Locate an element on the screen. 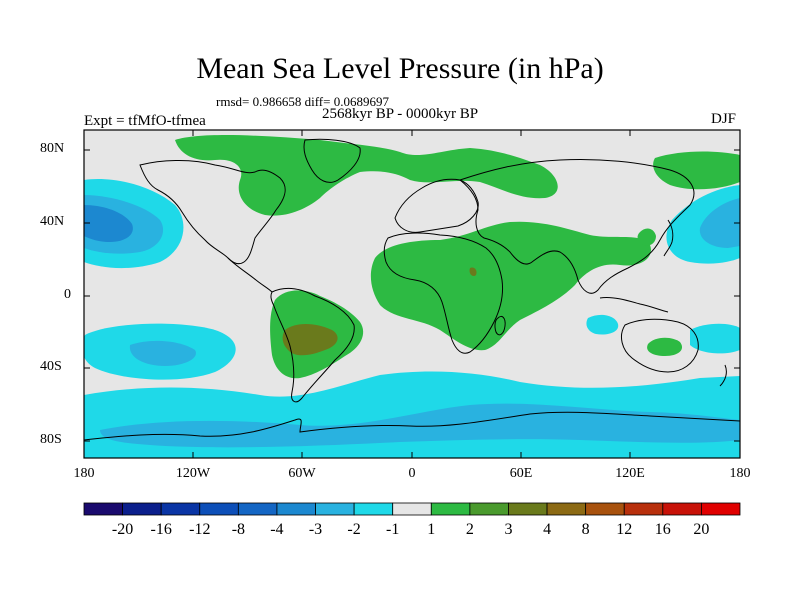 This screenshot has height=600, width=800. coast-greenland is located at coordinates (332, 160).